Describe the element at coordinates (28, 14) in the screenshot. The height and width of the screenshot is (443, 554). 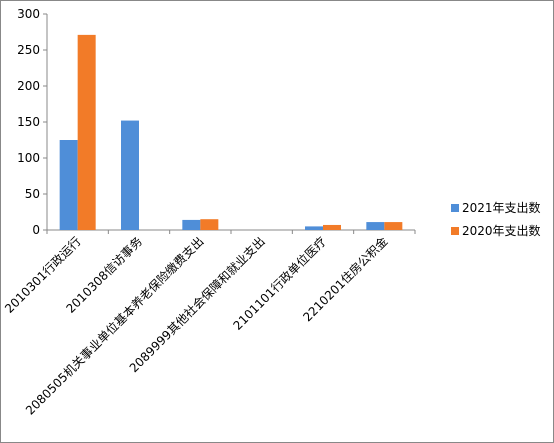
I see `y-tick-label: 300` at that location.